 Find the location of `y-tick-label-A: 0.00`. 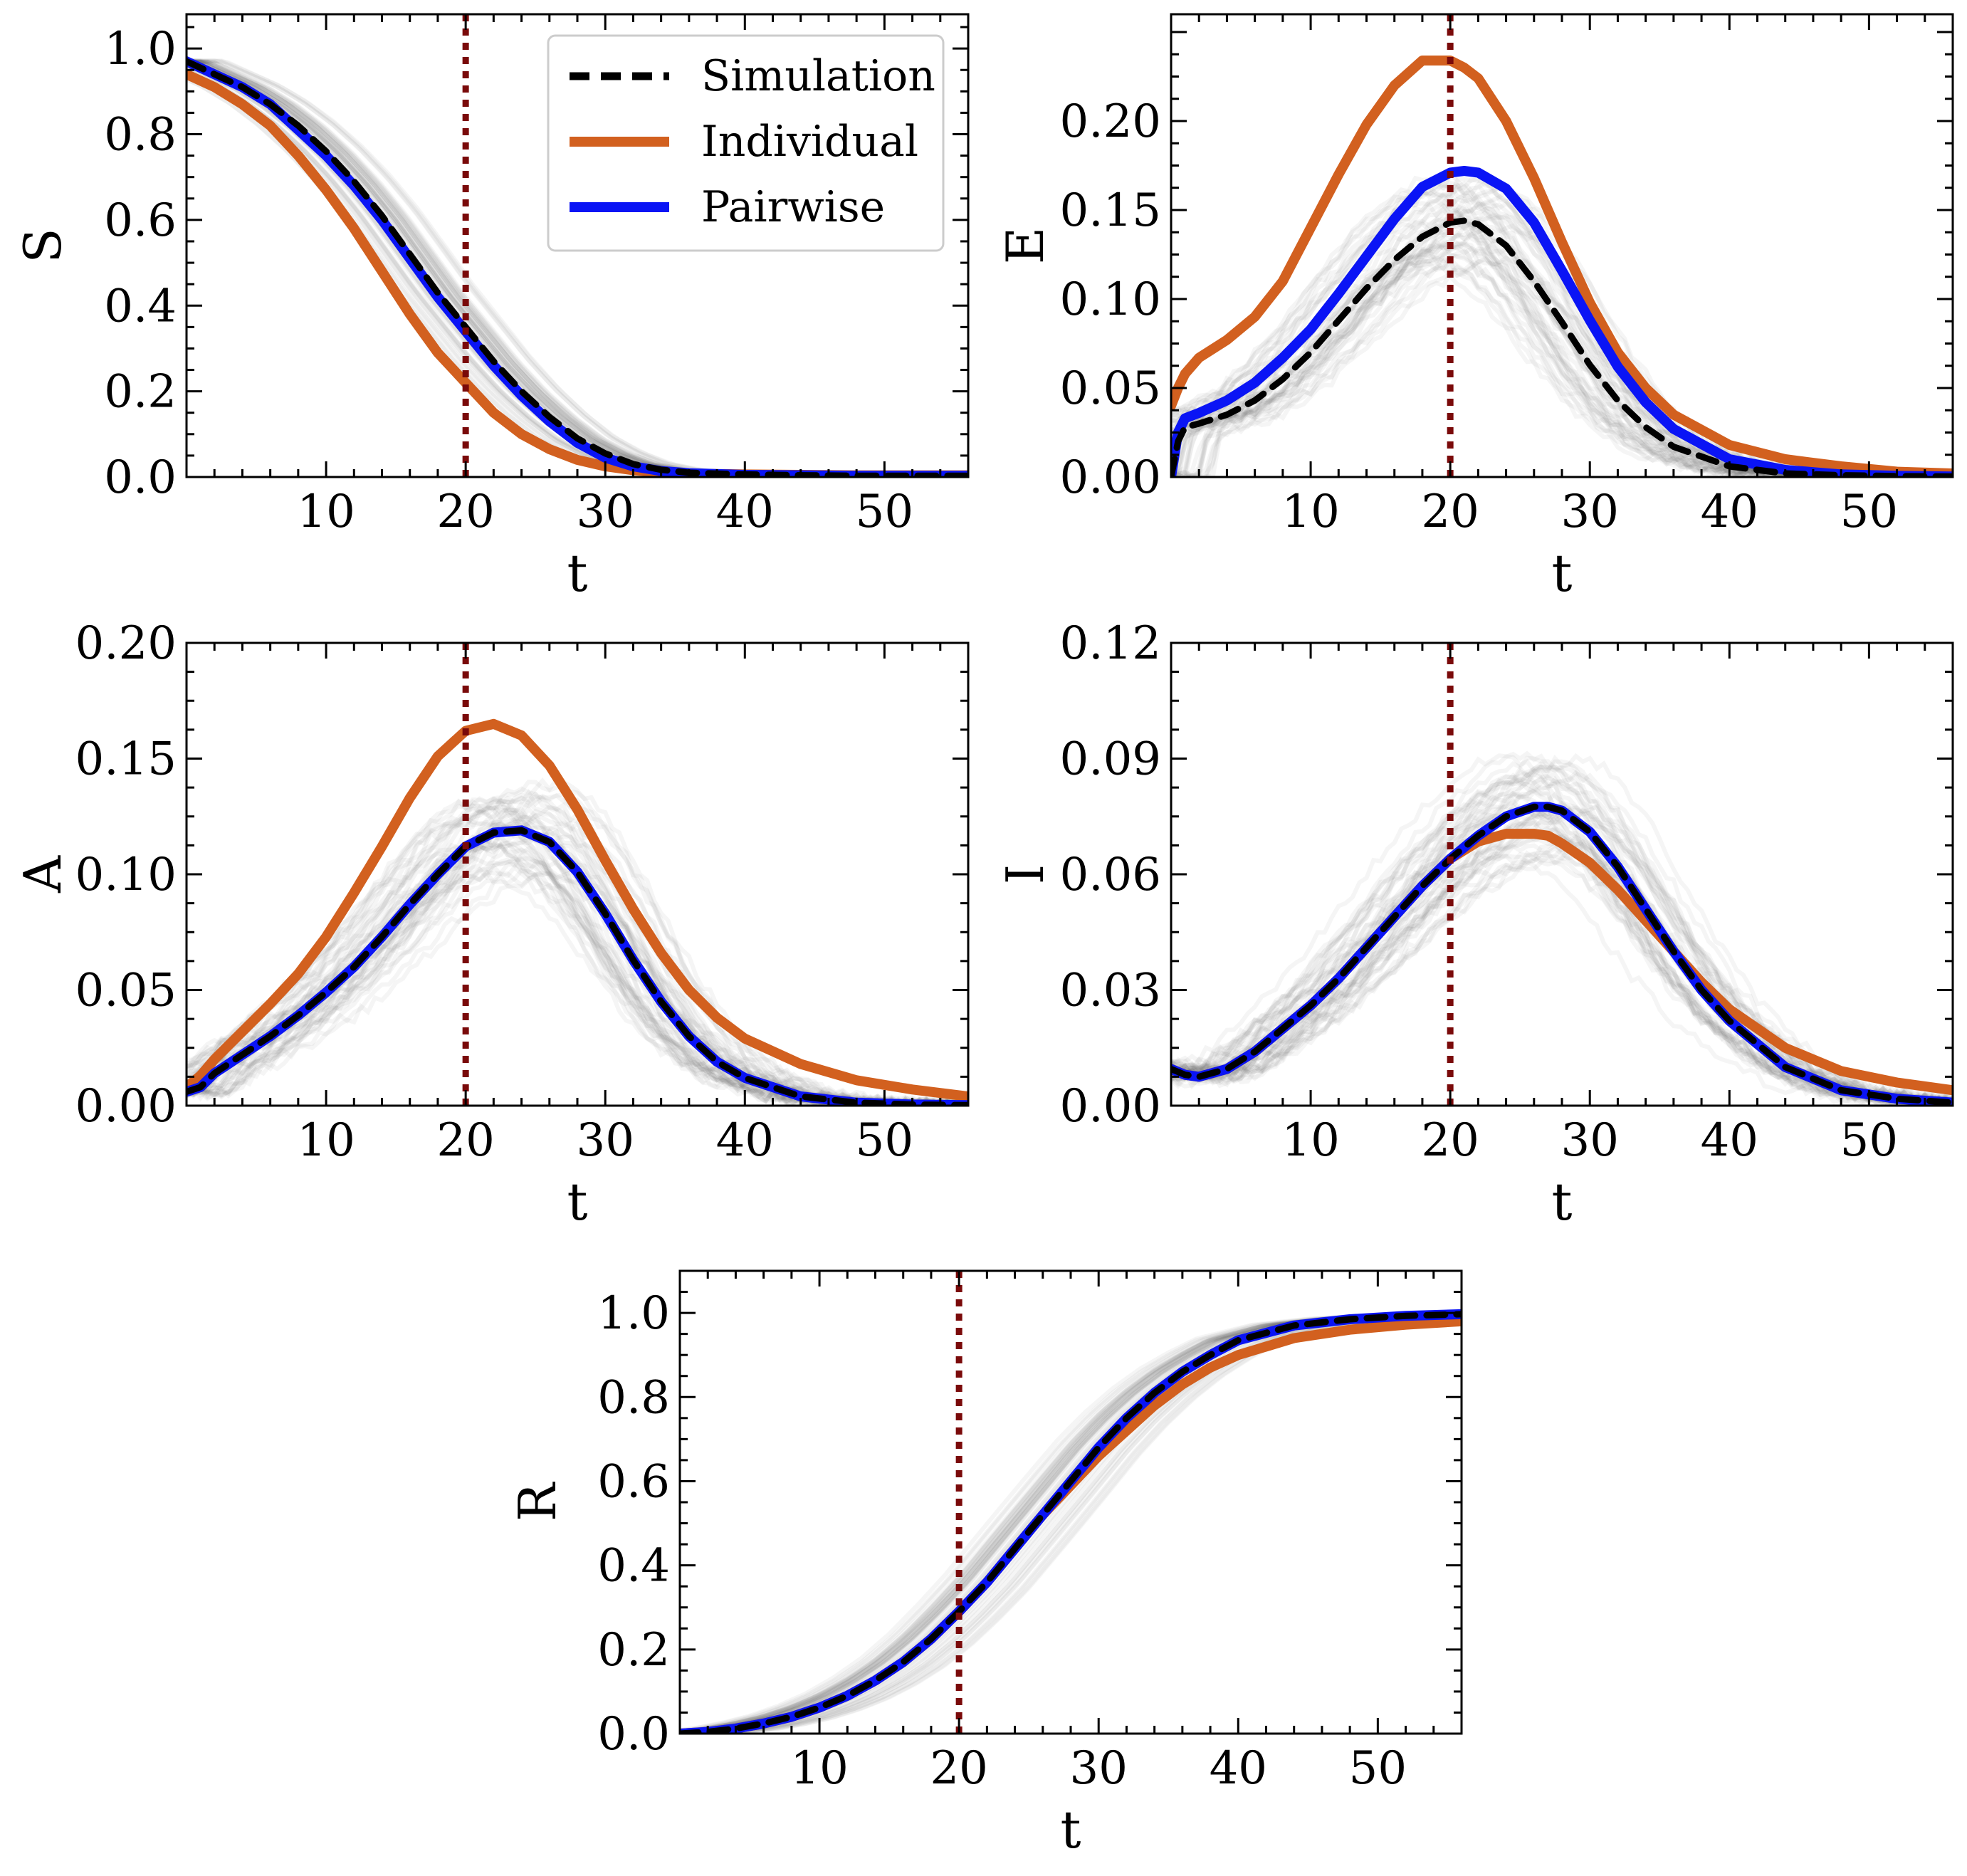

y-tick-label-A: 0.00 is located at coordinates (126, 1106).